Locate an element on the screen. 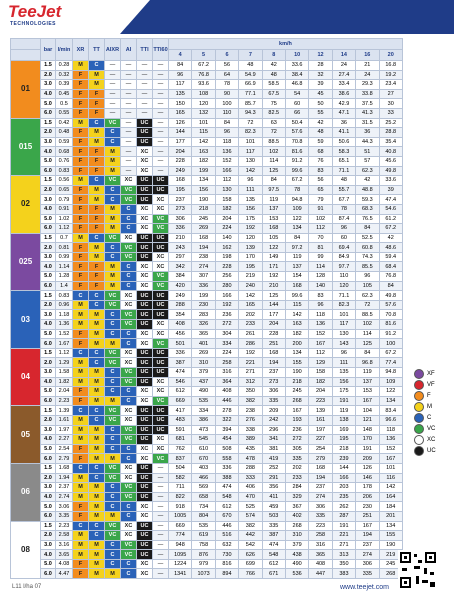 This screenshot has height=600, width=454. pressure: 4.0 is located at coordinates (48, 439).